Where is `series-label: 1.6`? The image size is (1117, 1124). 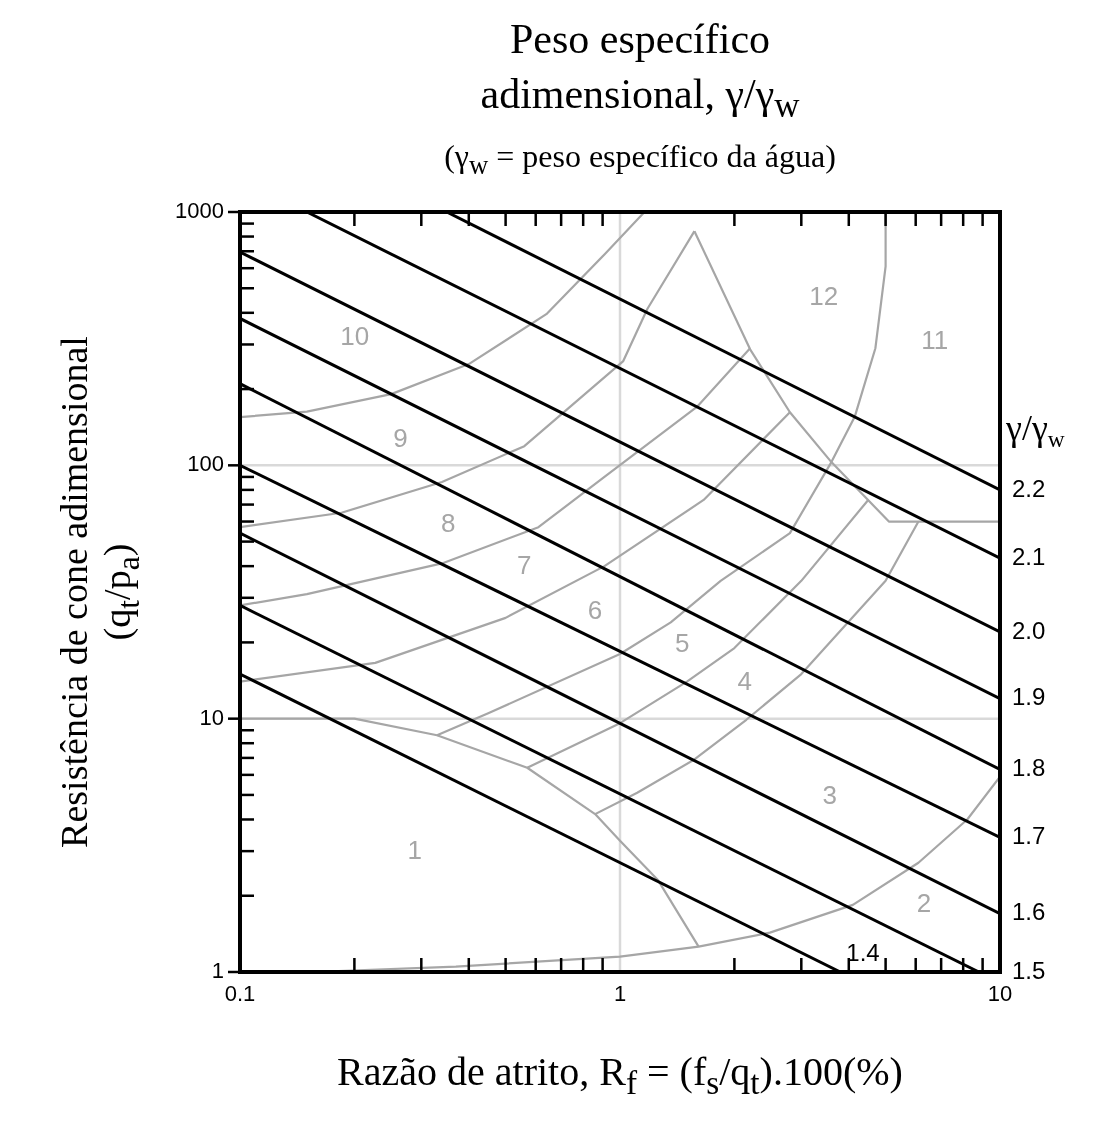
series-label: 1.6 is located at coordinates (1029, 912).